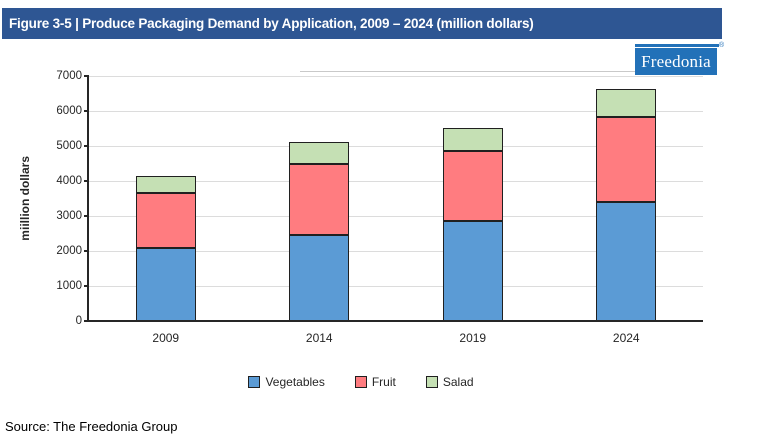 The width and height of the screenshot is (771, 440). I want to click on y-tick-label-6000: 6000, so click(69, 110).